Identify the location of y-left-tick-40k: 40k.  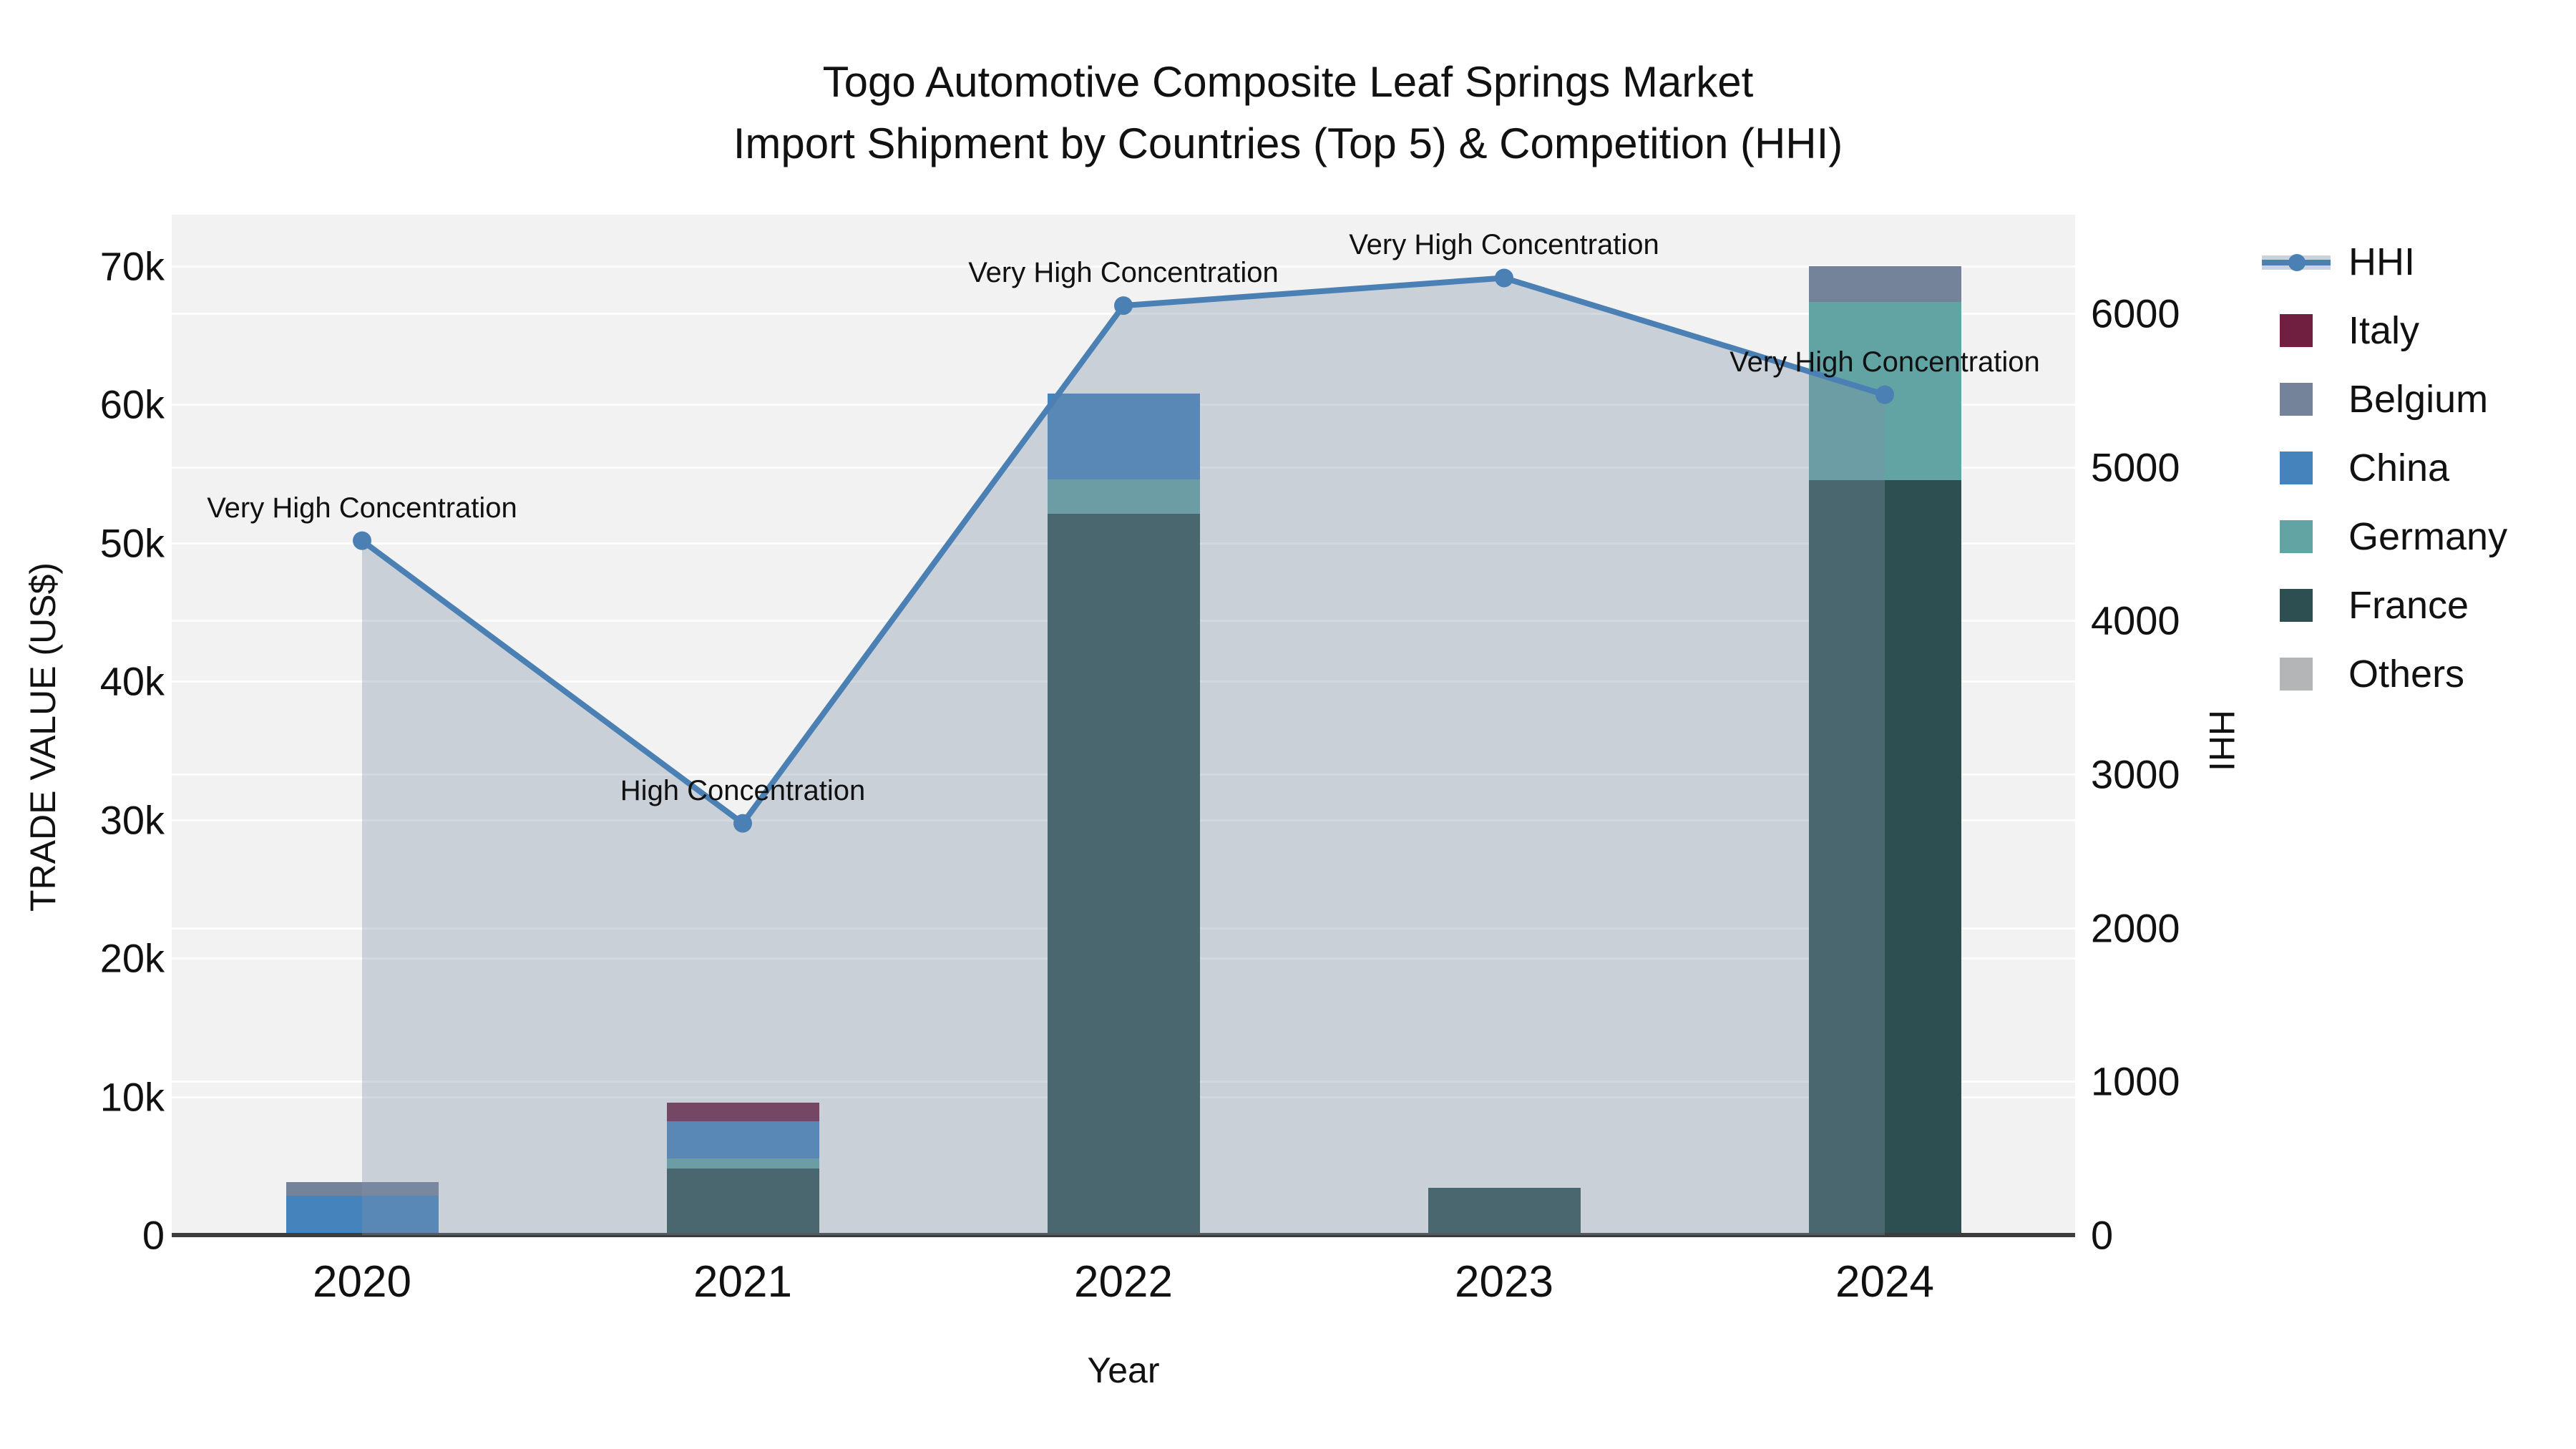
(132, 681).